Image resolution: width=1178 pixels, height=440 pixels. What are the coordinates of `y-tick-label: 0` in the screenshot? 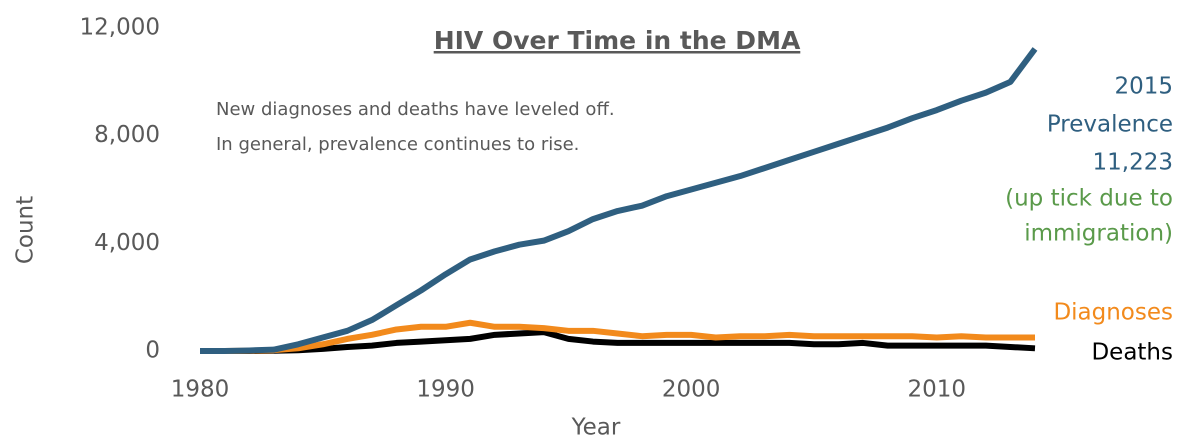 It's located at (152, 351).